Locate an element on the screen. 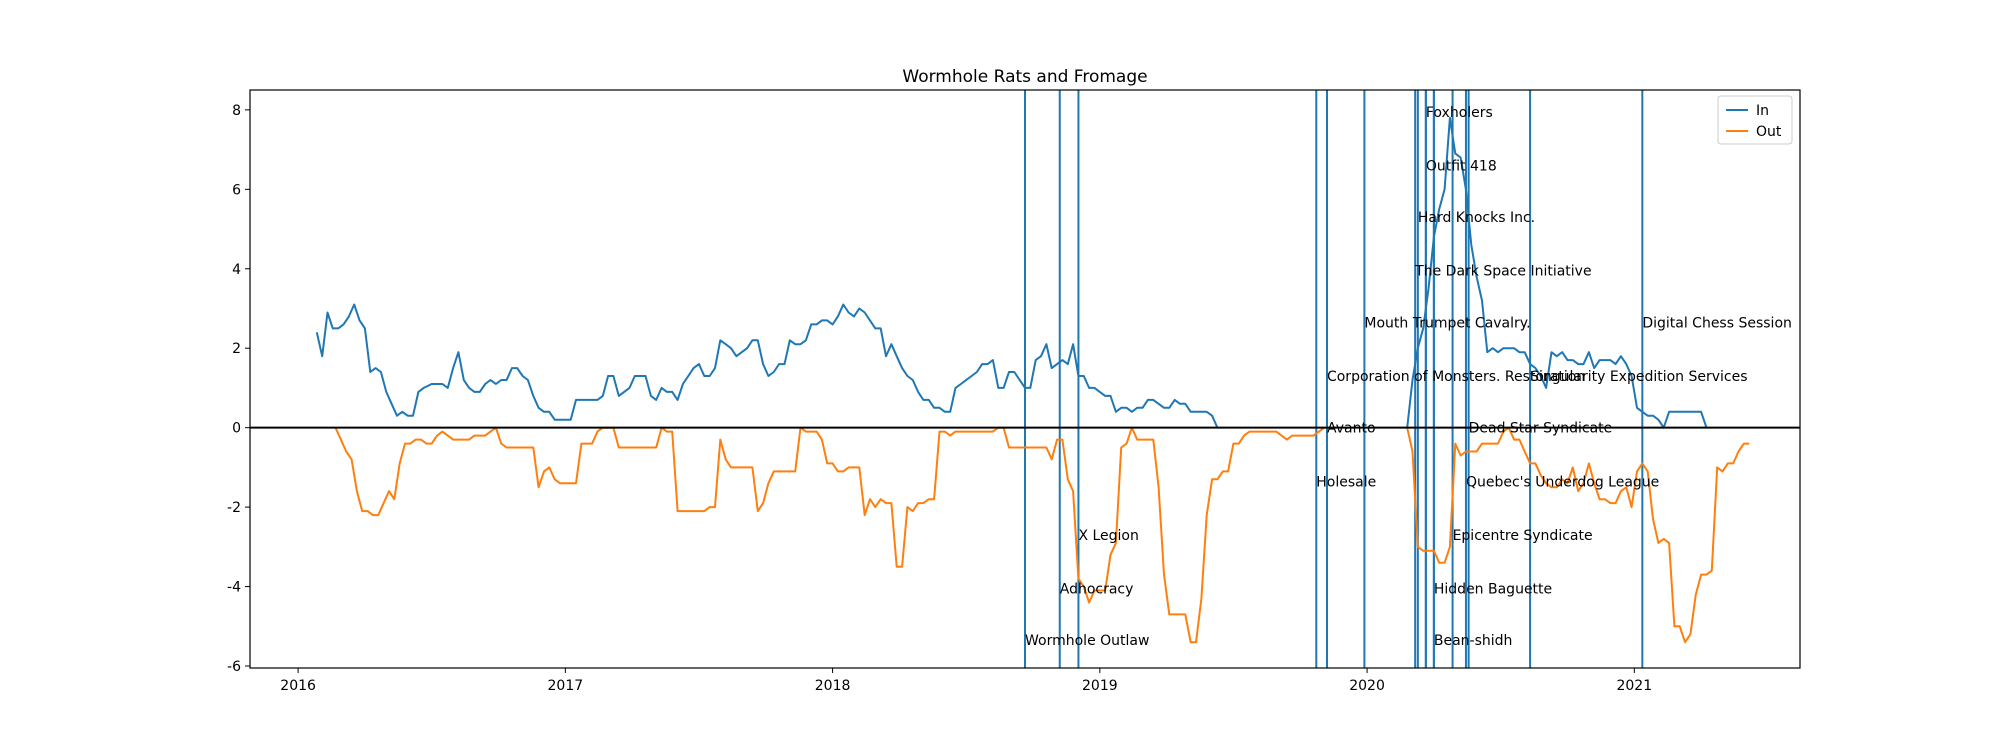 Image resolution: width=2000 pixels, height=755 pixels. event-label-0: Wormhole Outlaw is located at coordinates (1087, 641).